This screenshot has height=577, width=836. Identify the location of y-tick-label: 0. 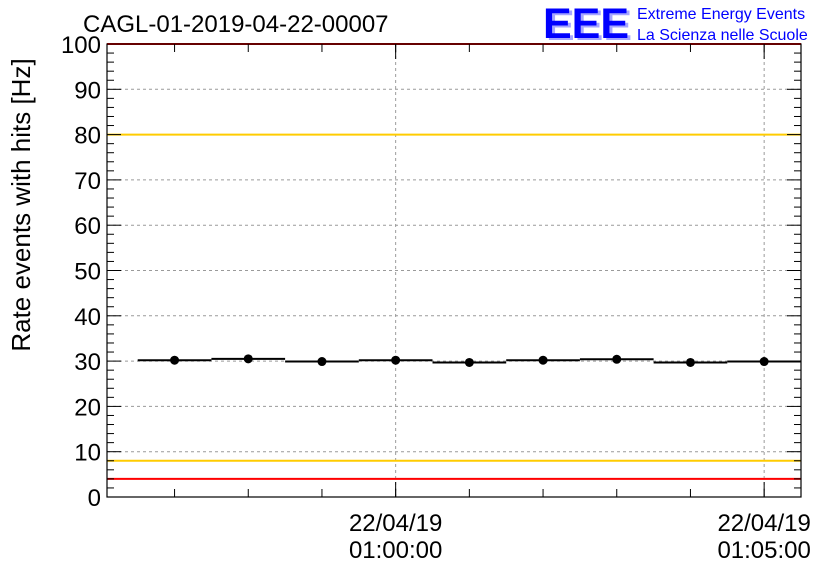
(94, 498).